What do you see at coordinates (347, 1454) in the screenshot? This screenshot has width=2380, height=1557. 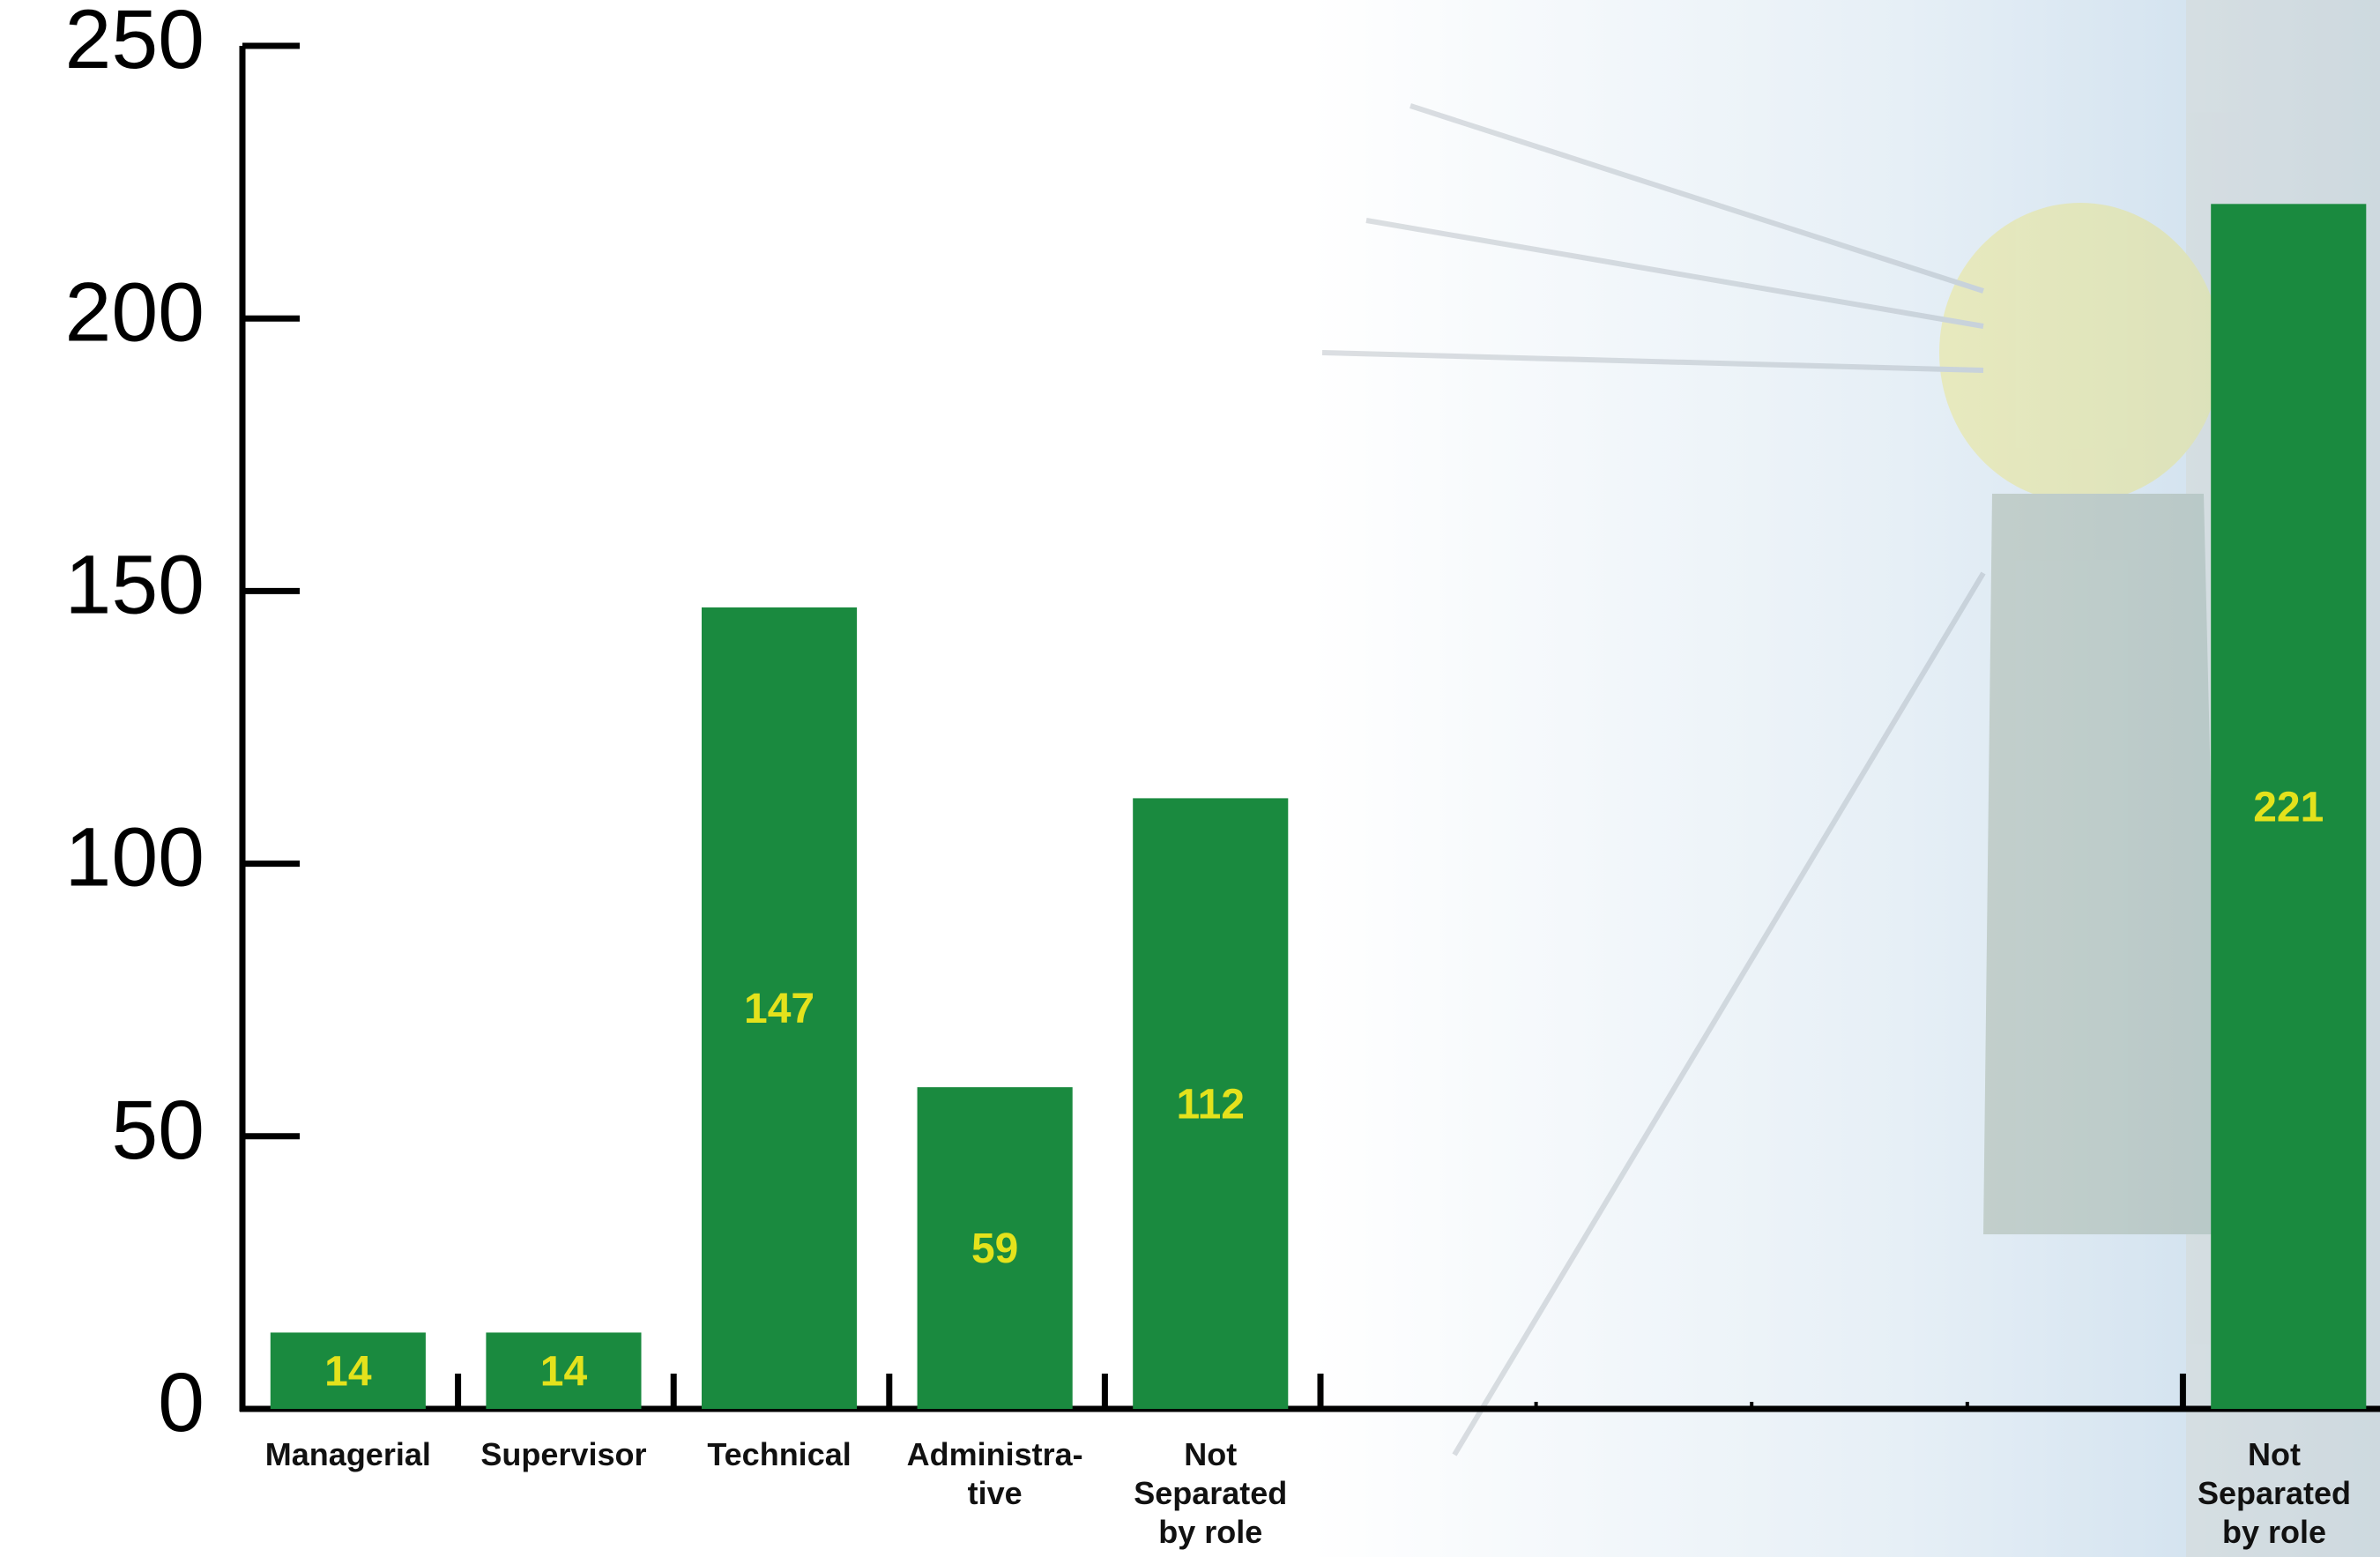 I see `x-tick-label: Managerial` at bounding box center [347, 1454].